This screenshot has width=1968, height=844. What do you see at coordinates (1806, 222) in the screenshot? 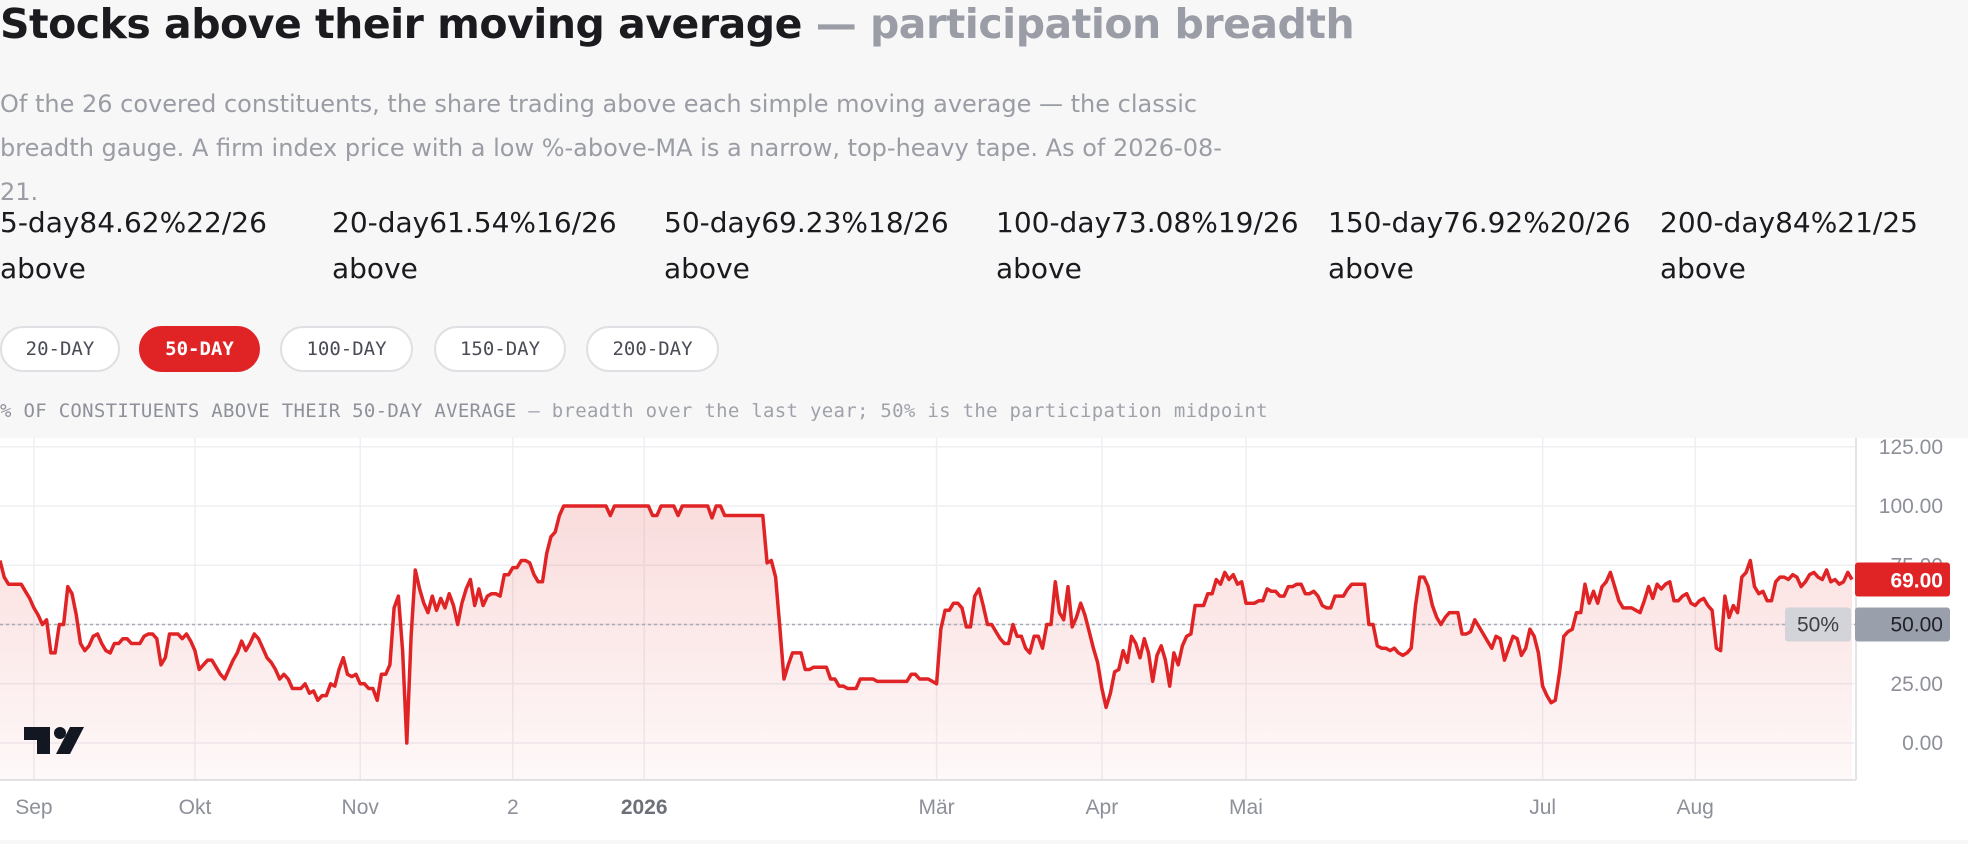
I see `stat-percent: 84%` at bounding box center [1806, 222].